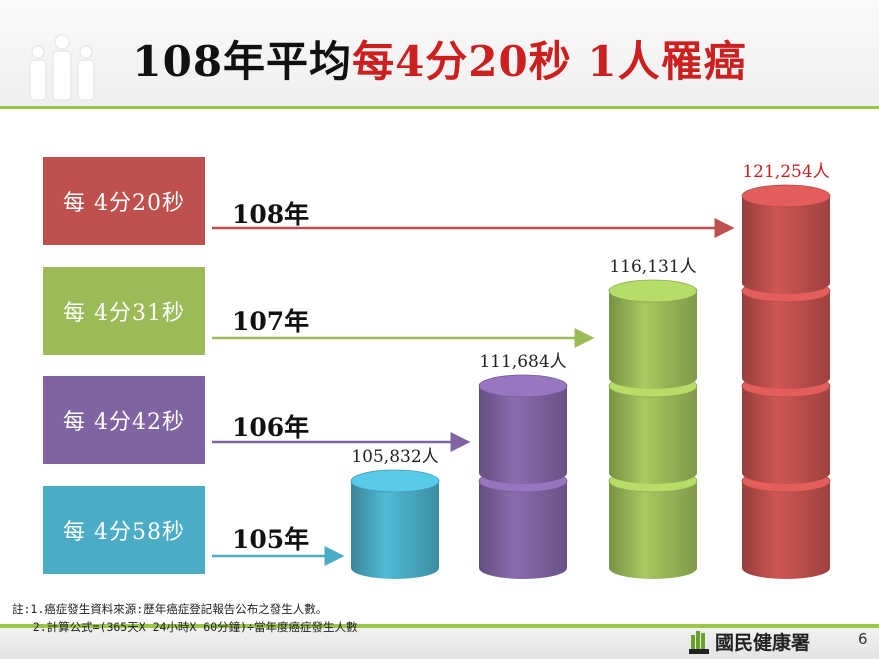 This screenshot has height=659, width=879. I want to click on year-label-105: 105年, so click(271, 539).